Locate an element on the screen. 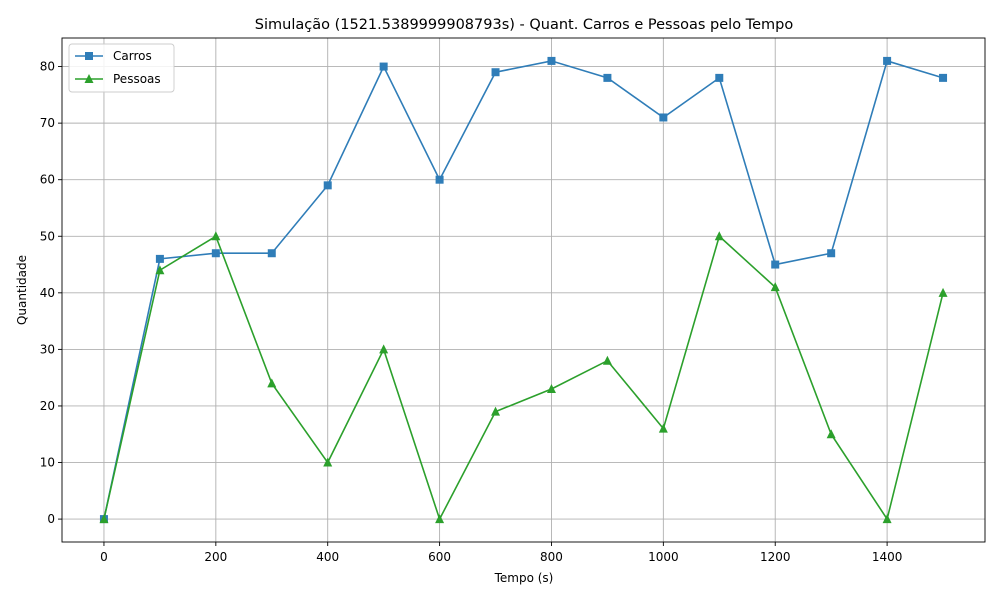 This screenshot has height=600, width=1000. y-tick-label: 70 is located at coordinates (47, 123).